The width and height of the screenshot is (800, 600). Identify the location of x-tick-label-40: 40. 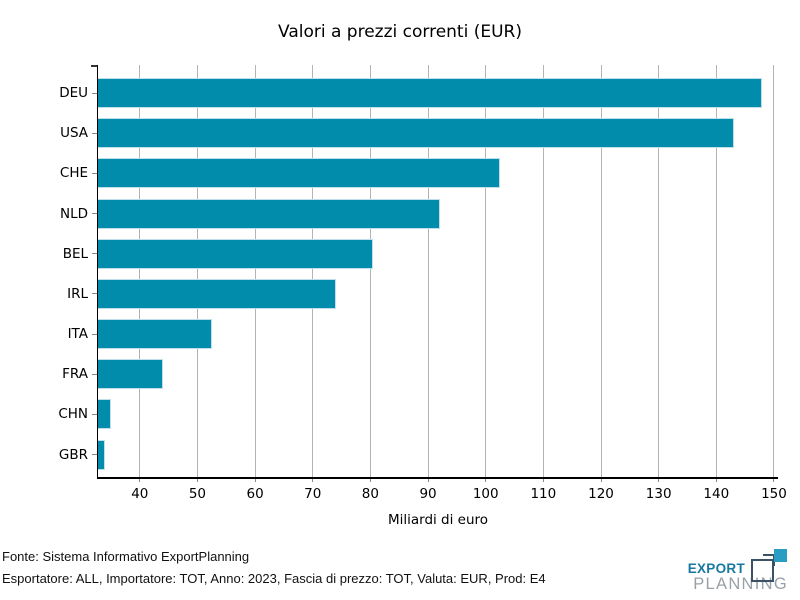
(140, 494).